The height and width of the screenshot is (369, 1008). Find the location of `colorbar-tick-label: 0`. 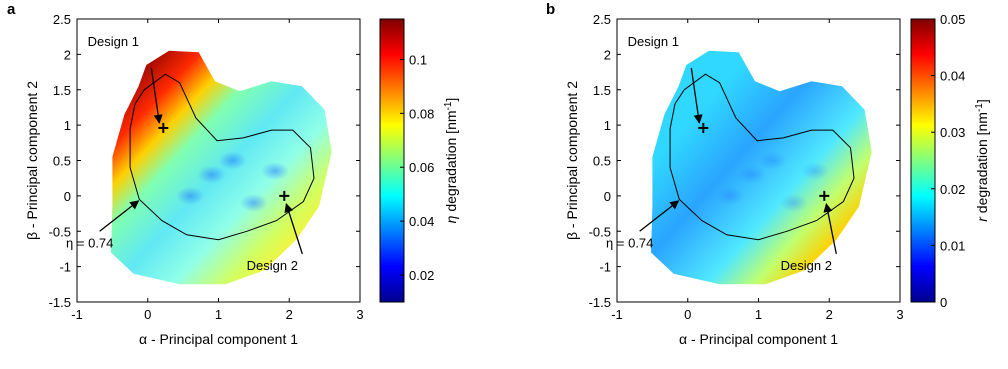

colorbar-tick-label: 0 is located at coordinates (943, 302).